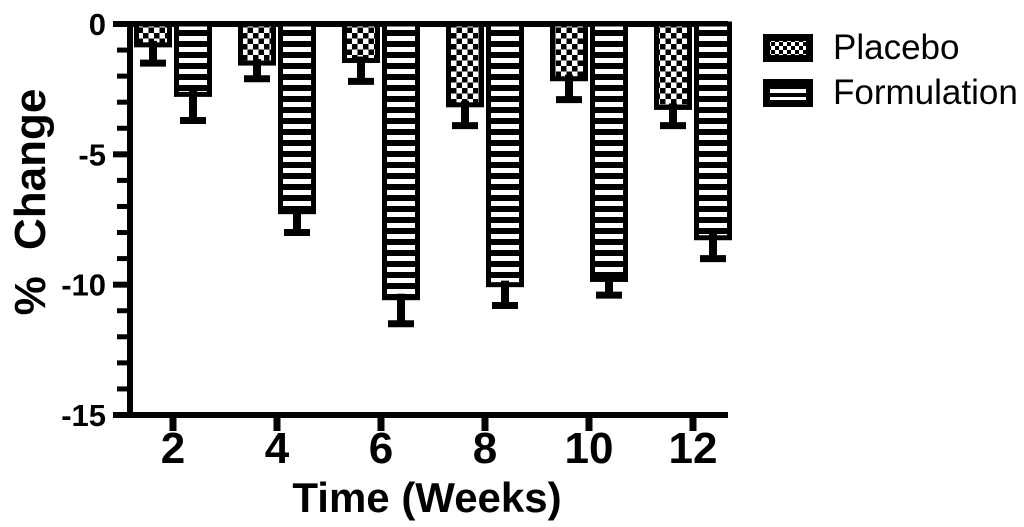 The height and width of the screenshot is (527, 1024). Describe the element at coordinates (589, 448) in the screenshot. I see `x-tick-label-week-10: 10` at that location.